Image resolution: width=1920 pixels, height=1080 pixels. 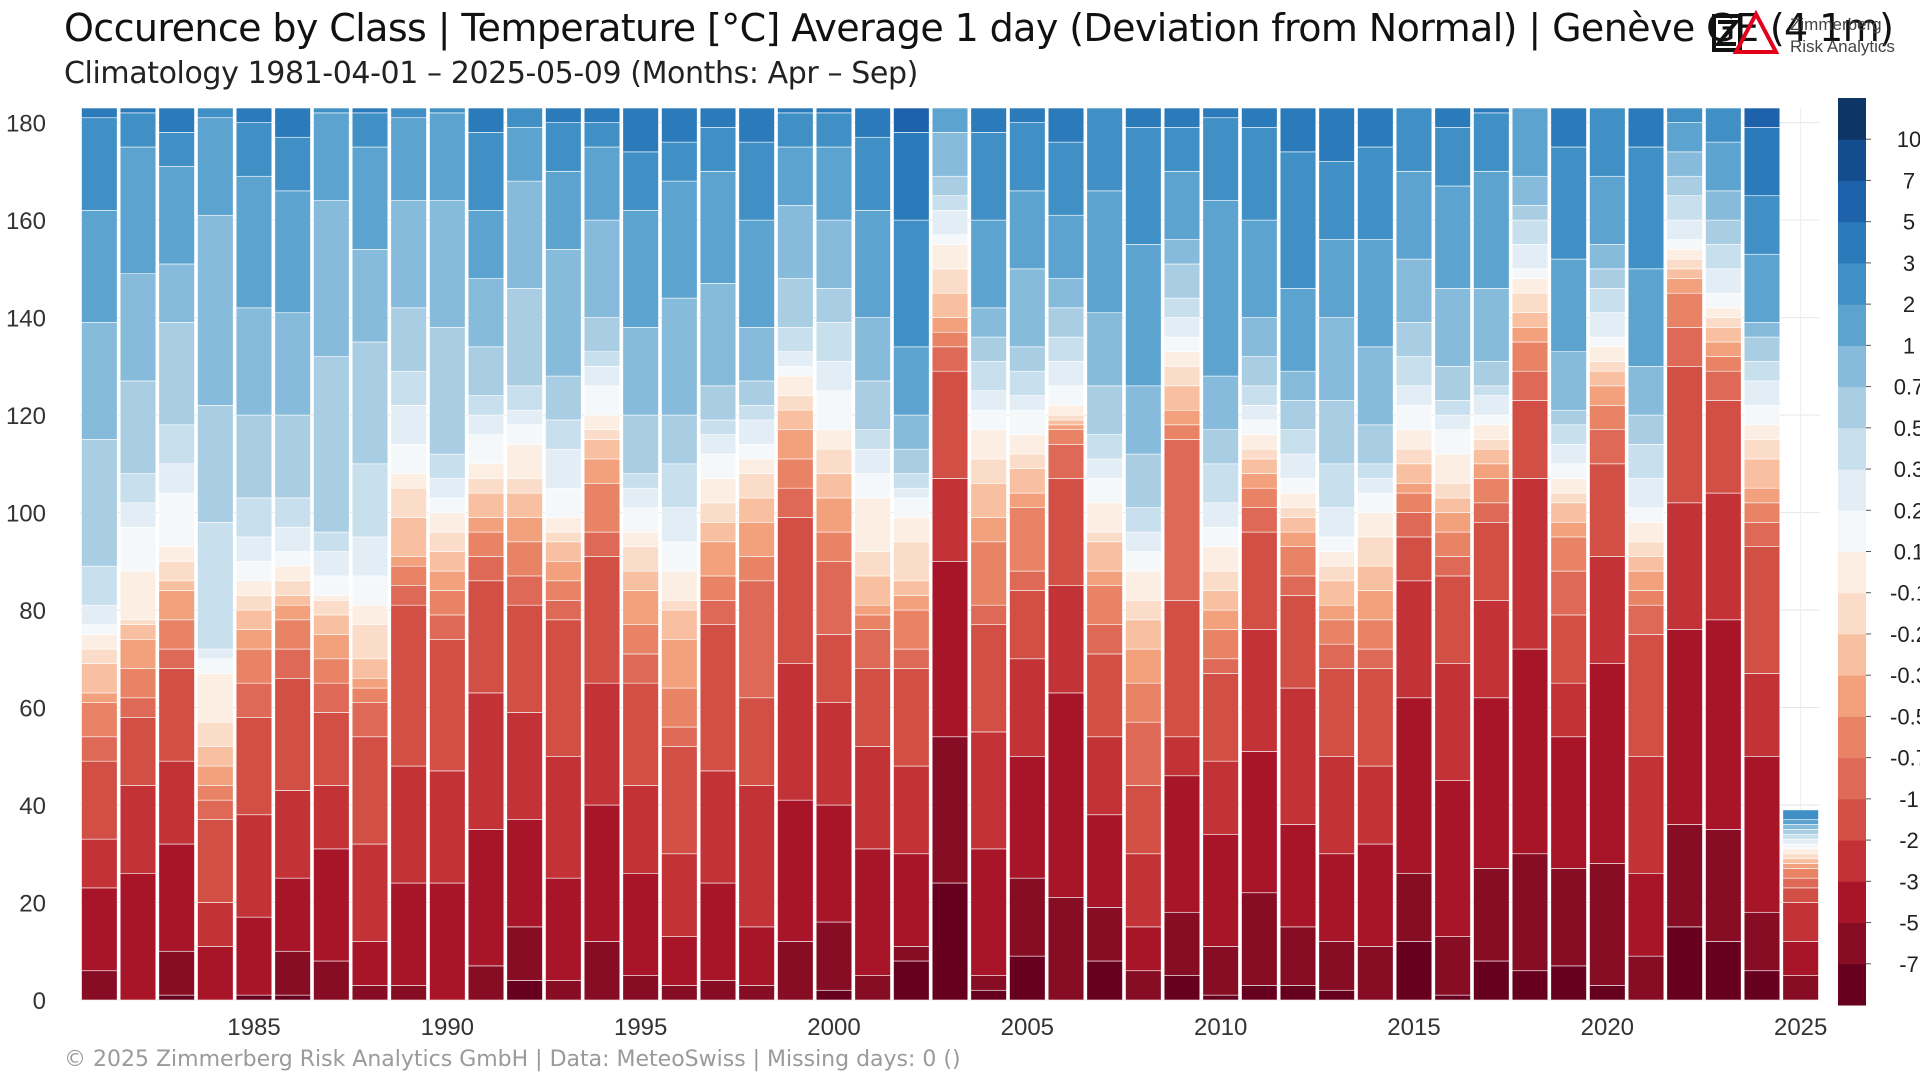 I want to click on bar-2020, so click(x=1607, y=554).